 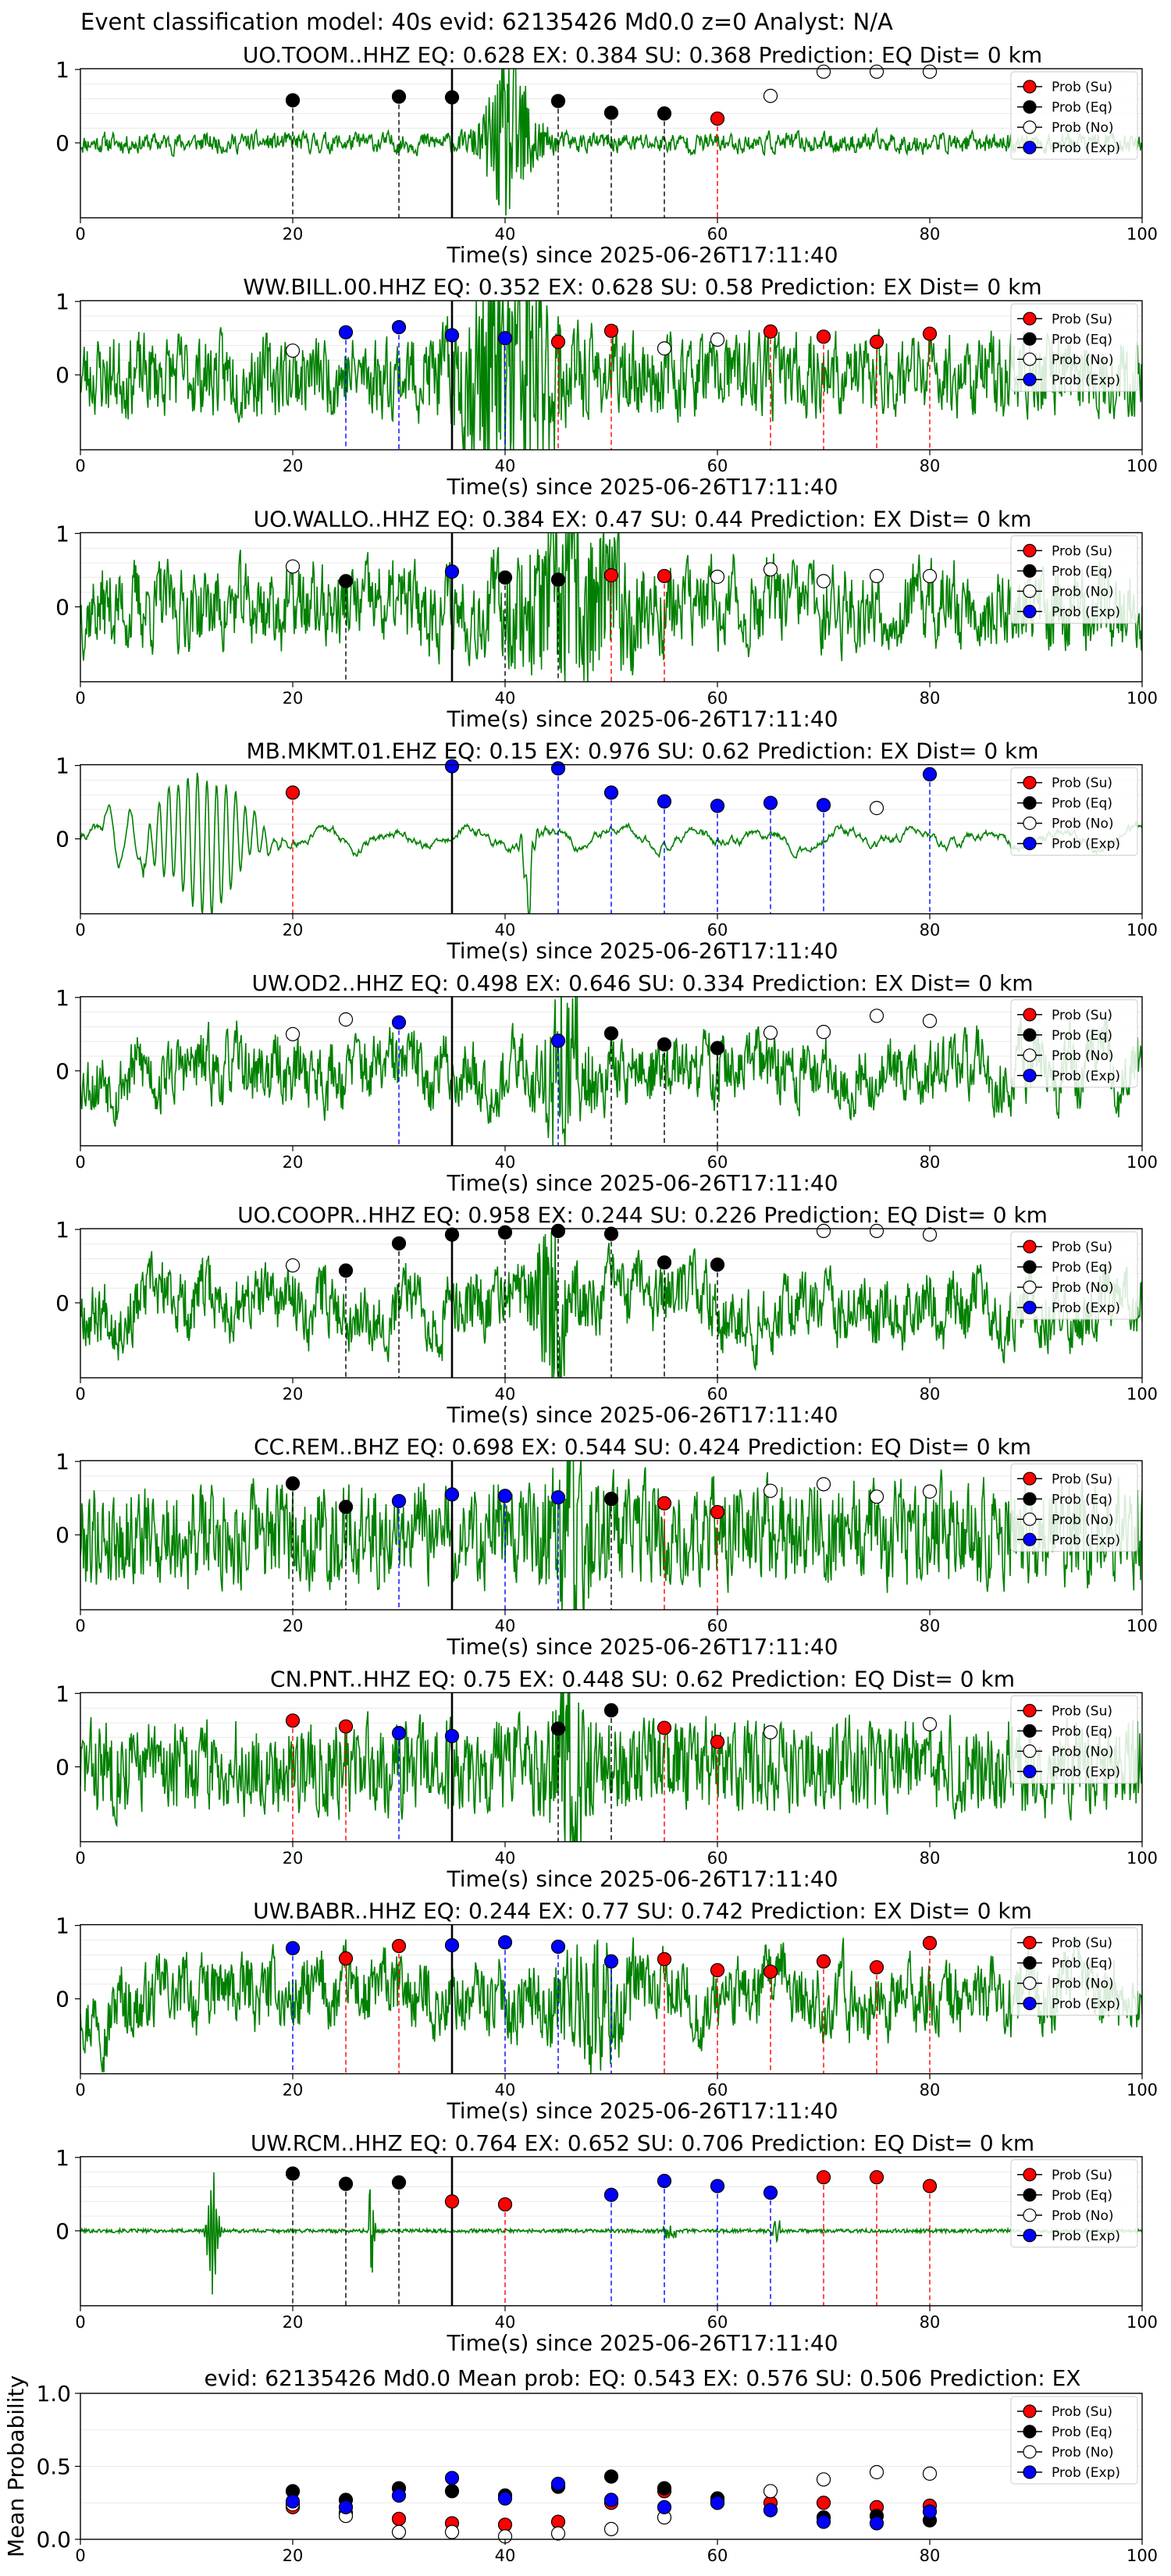 I want to click on y-tick-label: 0, so click(x=62, y=2231).